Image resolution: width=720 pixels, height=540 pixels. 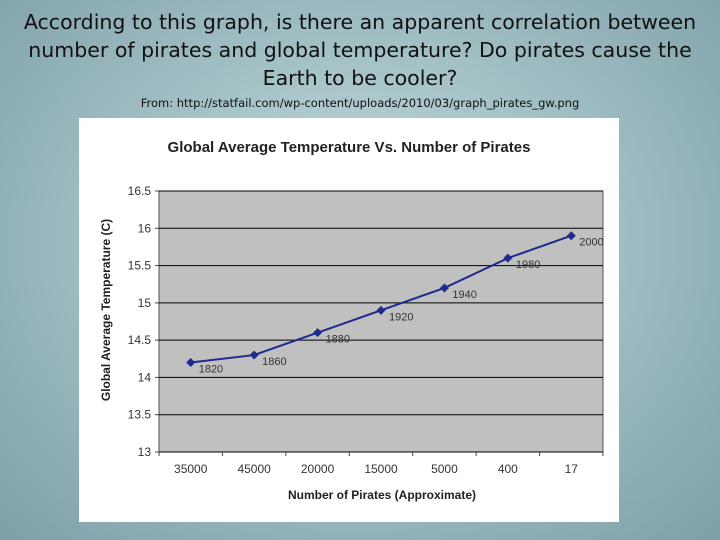 What do you see at coordinates (338, 340) in the screenshot?
I see `data-point-label: 1880` at bounding box center [338, 340].